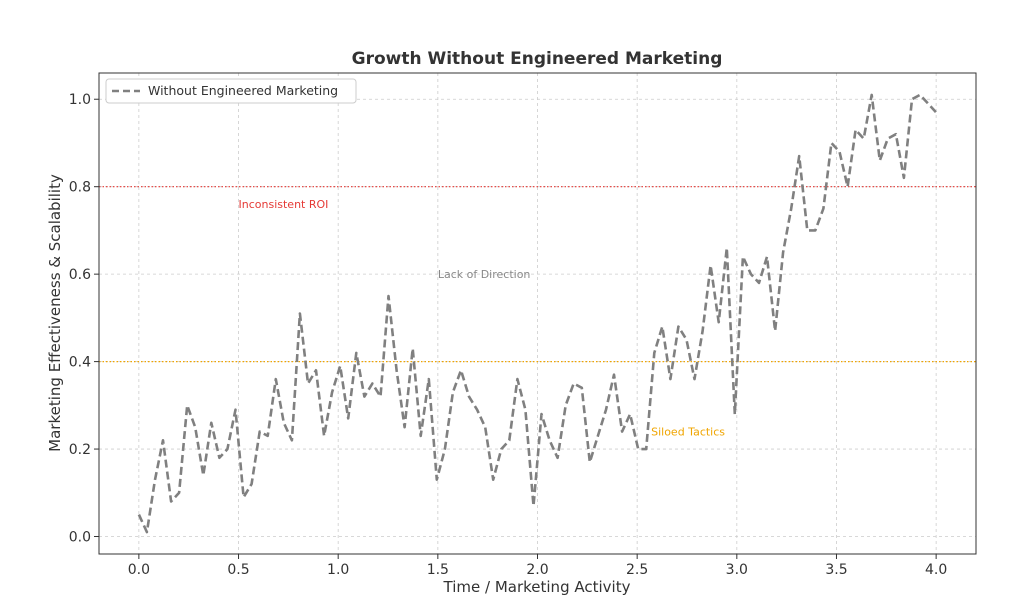 The image size is (1024, 614). I want to click on y-tick-label: 1.0, so click(80, 100).